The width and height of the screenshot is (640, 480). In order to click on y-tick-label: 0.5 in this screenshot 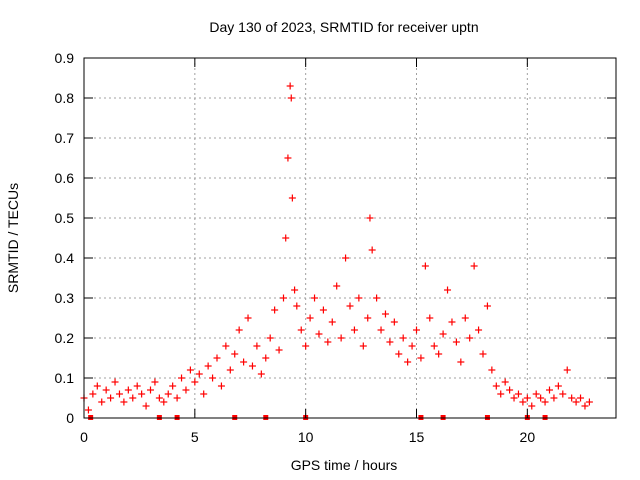, I will do `click(65, 218)`.